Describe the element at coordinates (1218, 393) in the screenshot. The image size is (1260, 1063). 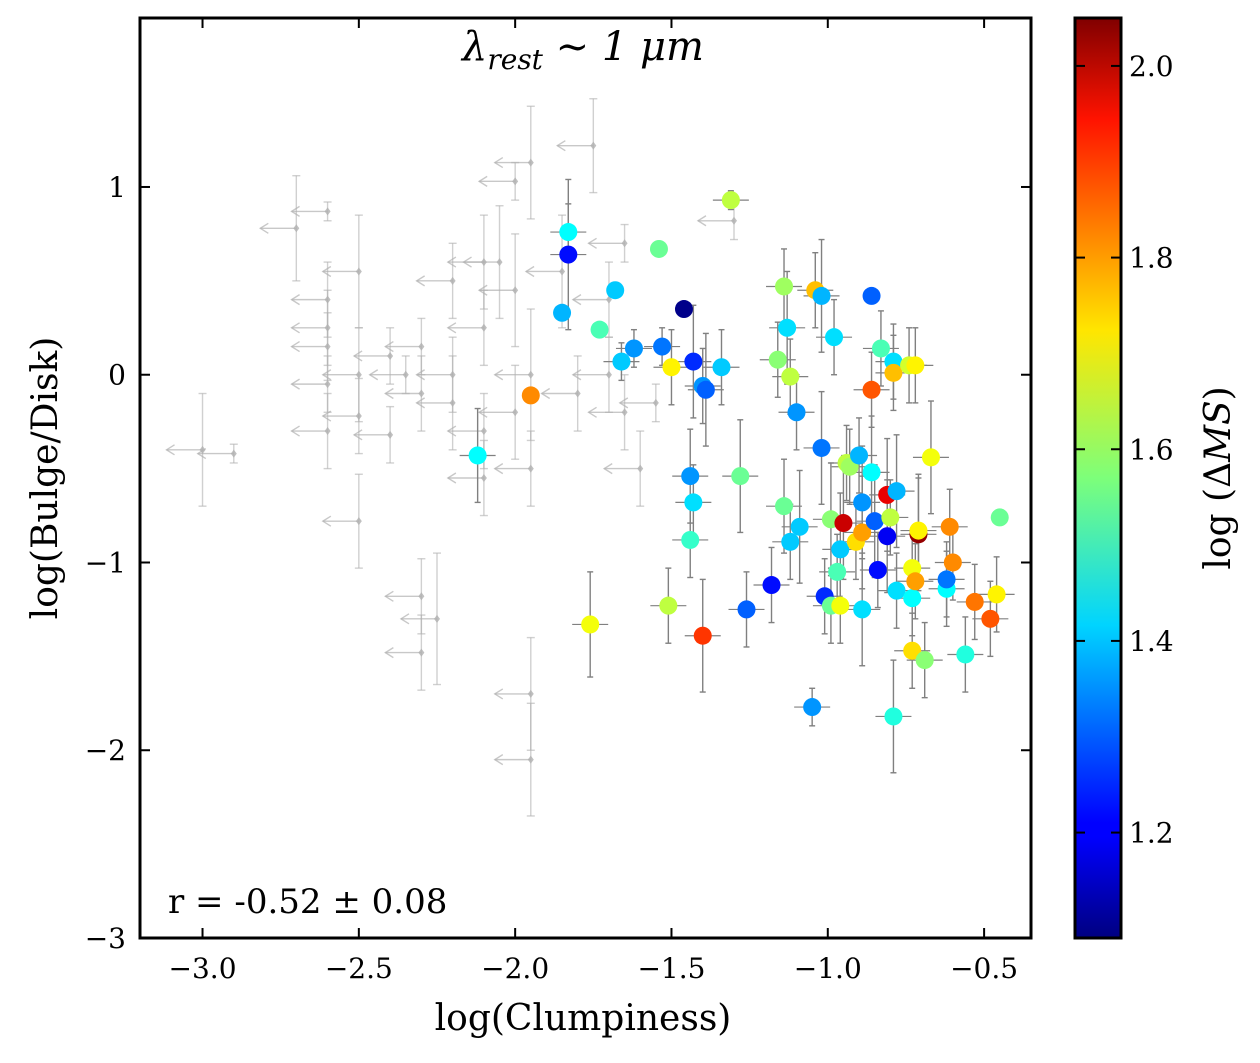
I see `colorbar-title-post: )` at that location.